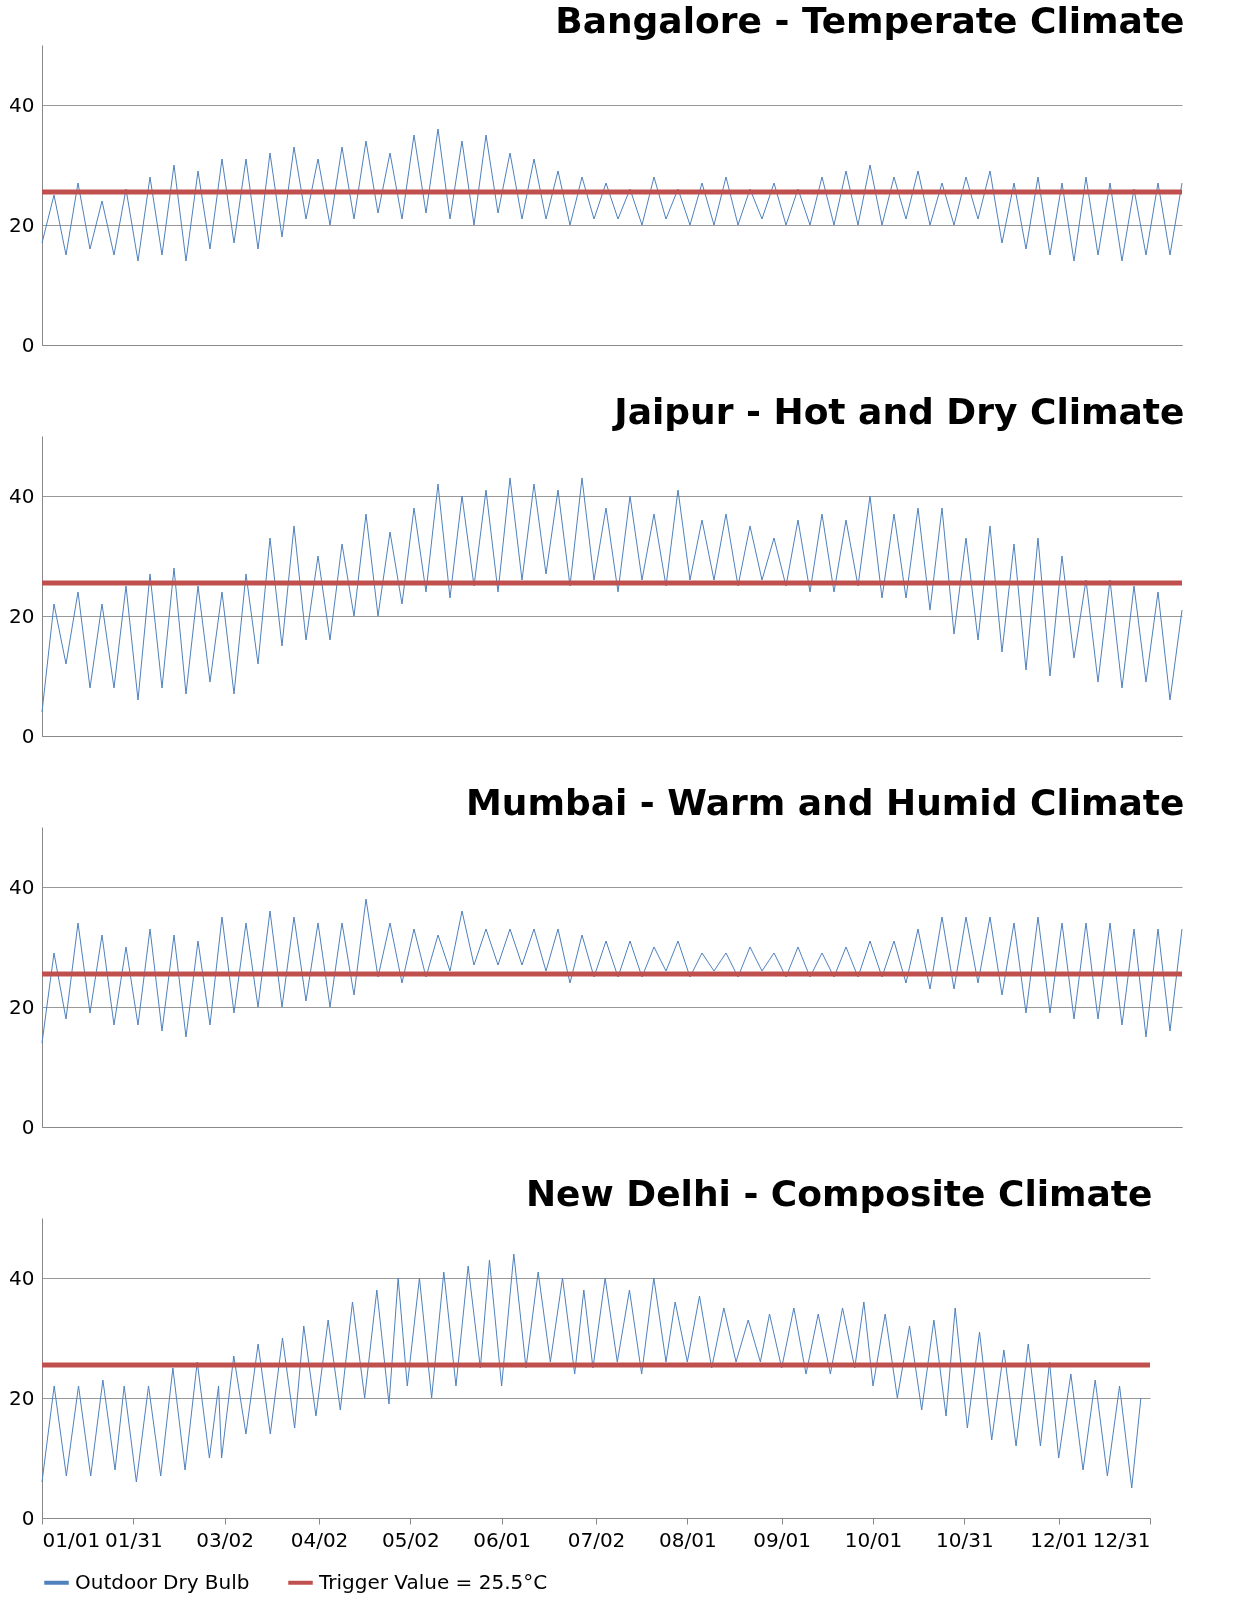 This screenshot has width=1239, height=1612. Describe the element at coordinates (873, 1539) in the screenshot. I see `x-tick-label: 10/01` at that location.